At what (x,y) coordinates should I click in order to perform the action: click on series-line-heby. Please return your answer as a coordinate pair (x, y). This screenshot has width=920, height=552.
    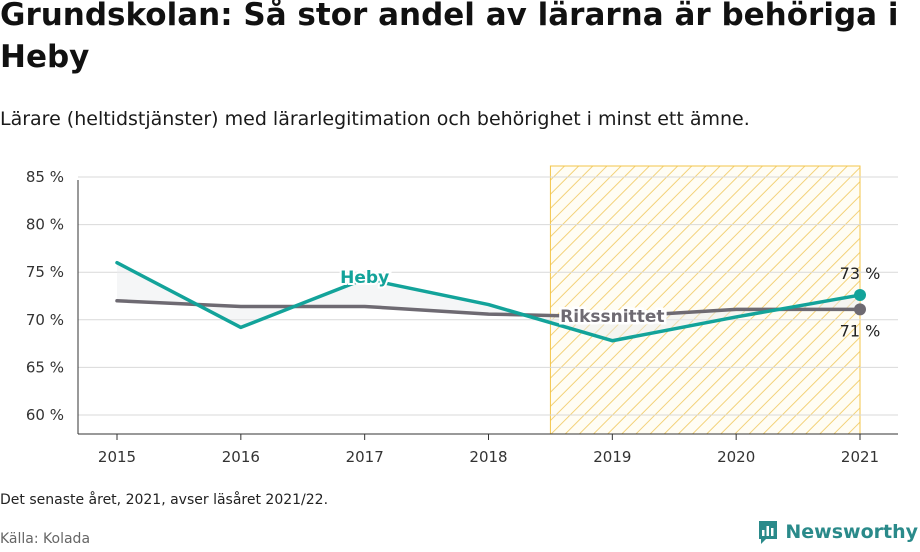
    Looking at the image, I should click on (488, 301).